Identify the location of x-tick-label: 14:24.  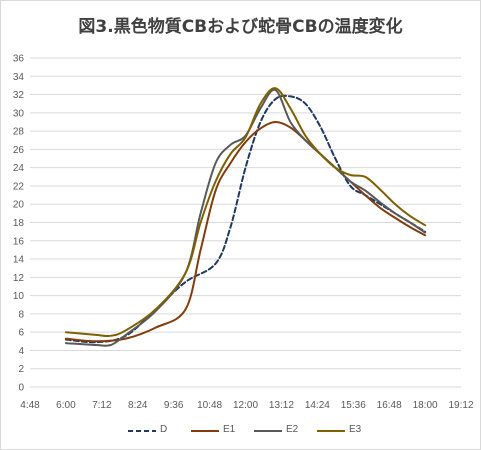
(317, 405).